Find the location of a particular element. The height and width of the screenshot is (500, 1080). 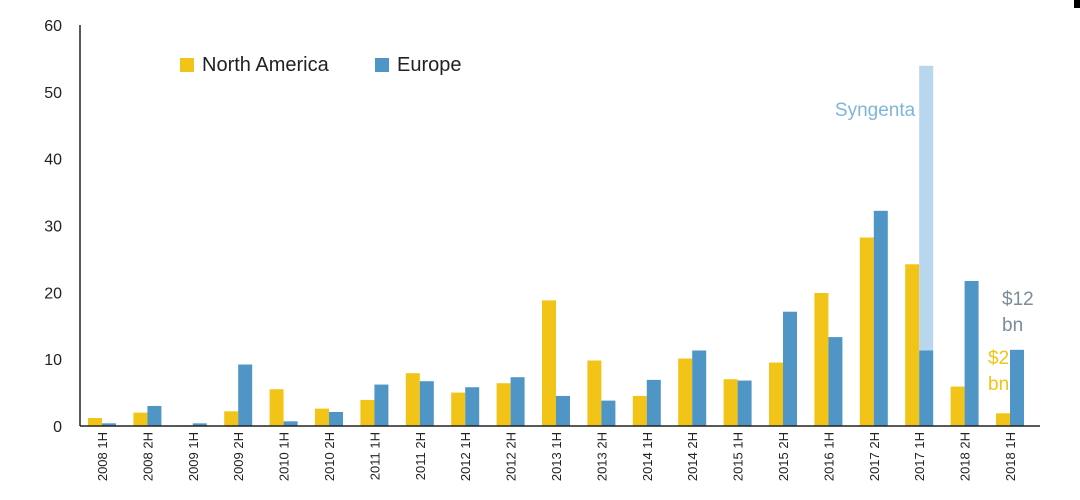

syngenta-bar is located at coordinates (926, 208).